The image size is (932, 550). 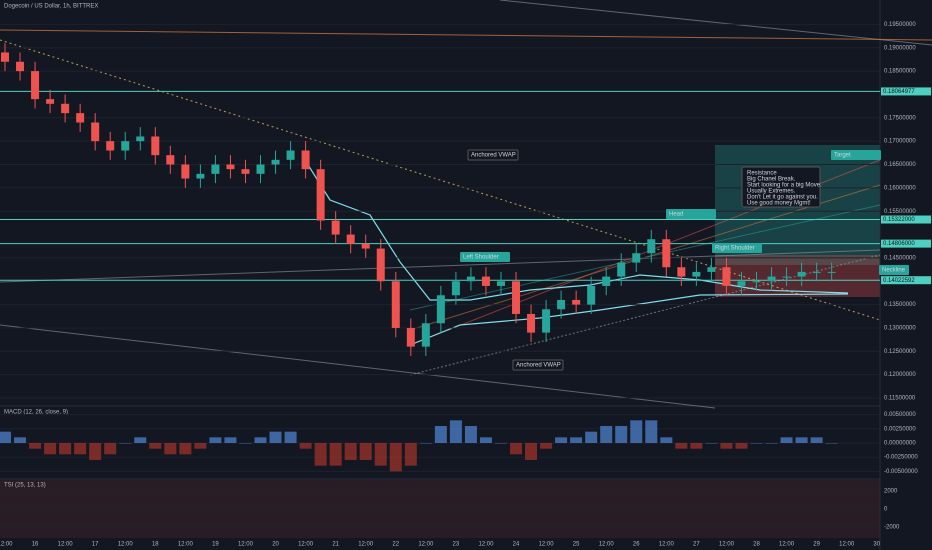 What do you see at coordinates (900, 165) in the screenshot?
I see `y-tick-label: 0.16500000` at bounding box center [900, 165].